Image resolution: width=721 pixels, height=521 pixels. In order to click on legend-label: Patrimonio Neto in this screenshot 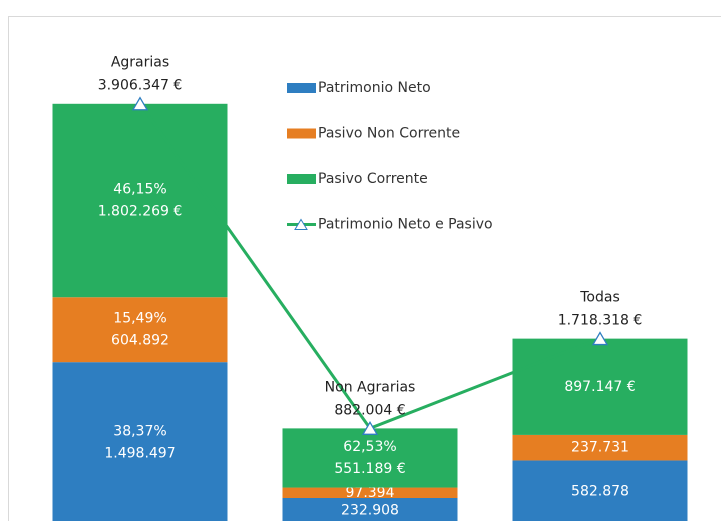, I will do `click(374, 88)`.